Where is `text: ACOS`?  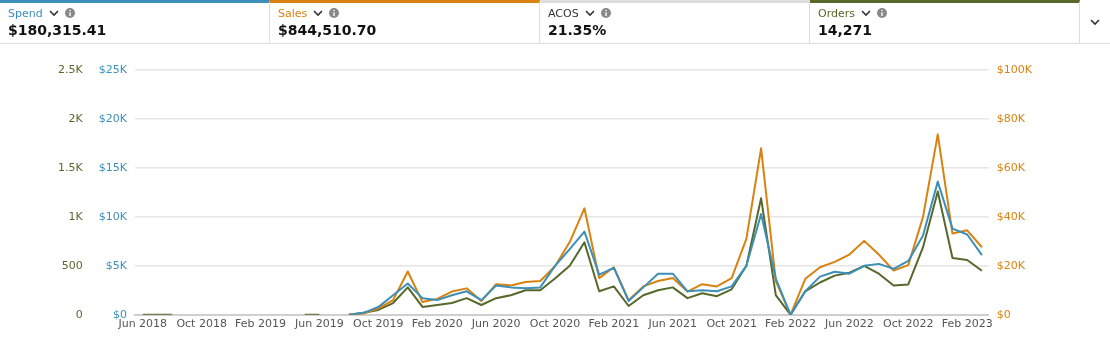
text: ACOS is located at coordinates (563, 13).